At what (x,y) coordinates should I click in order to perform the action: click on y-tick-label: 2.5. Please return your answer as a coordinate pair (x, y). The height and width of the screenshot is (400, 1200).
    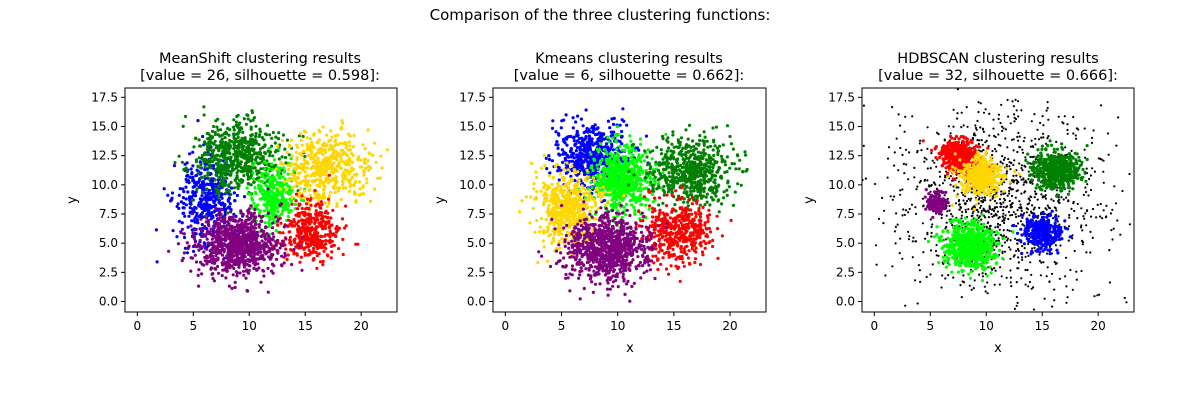
    Looking at the image, I should click on (108, 272).